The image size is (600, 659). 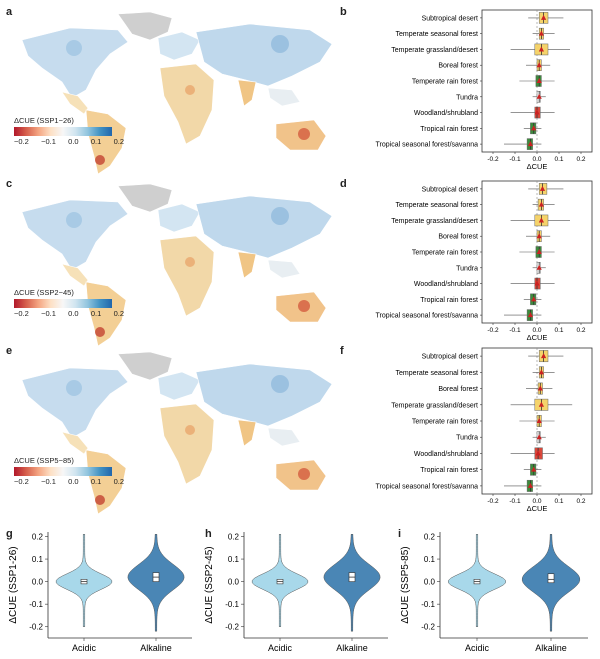 What do you see at coordinates (44, 460) in the screenshot?
I see `legend-title: ΔCUE (SSP5−85)` at bounding box center [44, 460].